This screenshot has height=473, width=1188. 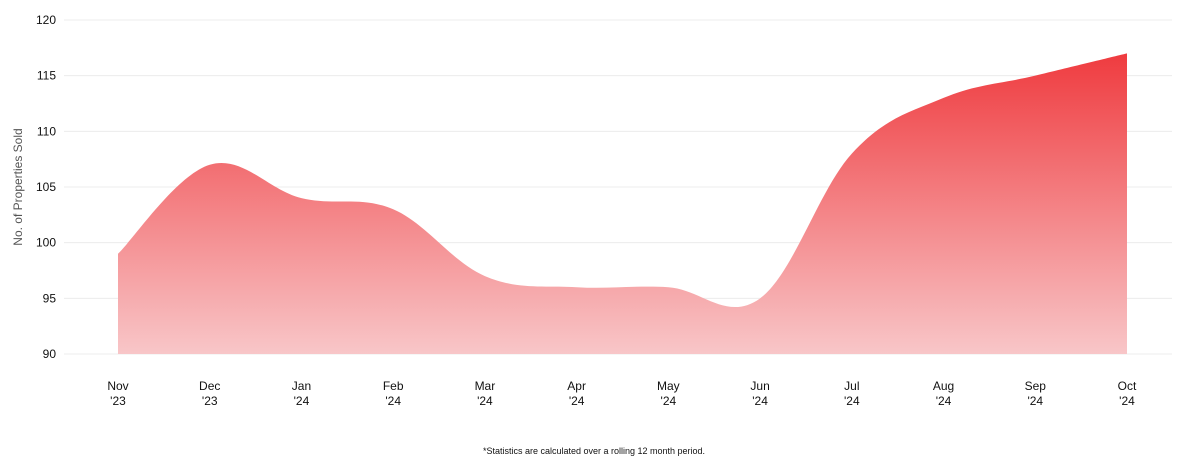 I want to click on y-axis-ticks: 90 95 100 105 110 115 120, so click(x=46, y=187).